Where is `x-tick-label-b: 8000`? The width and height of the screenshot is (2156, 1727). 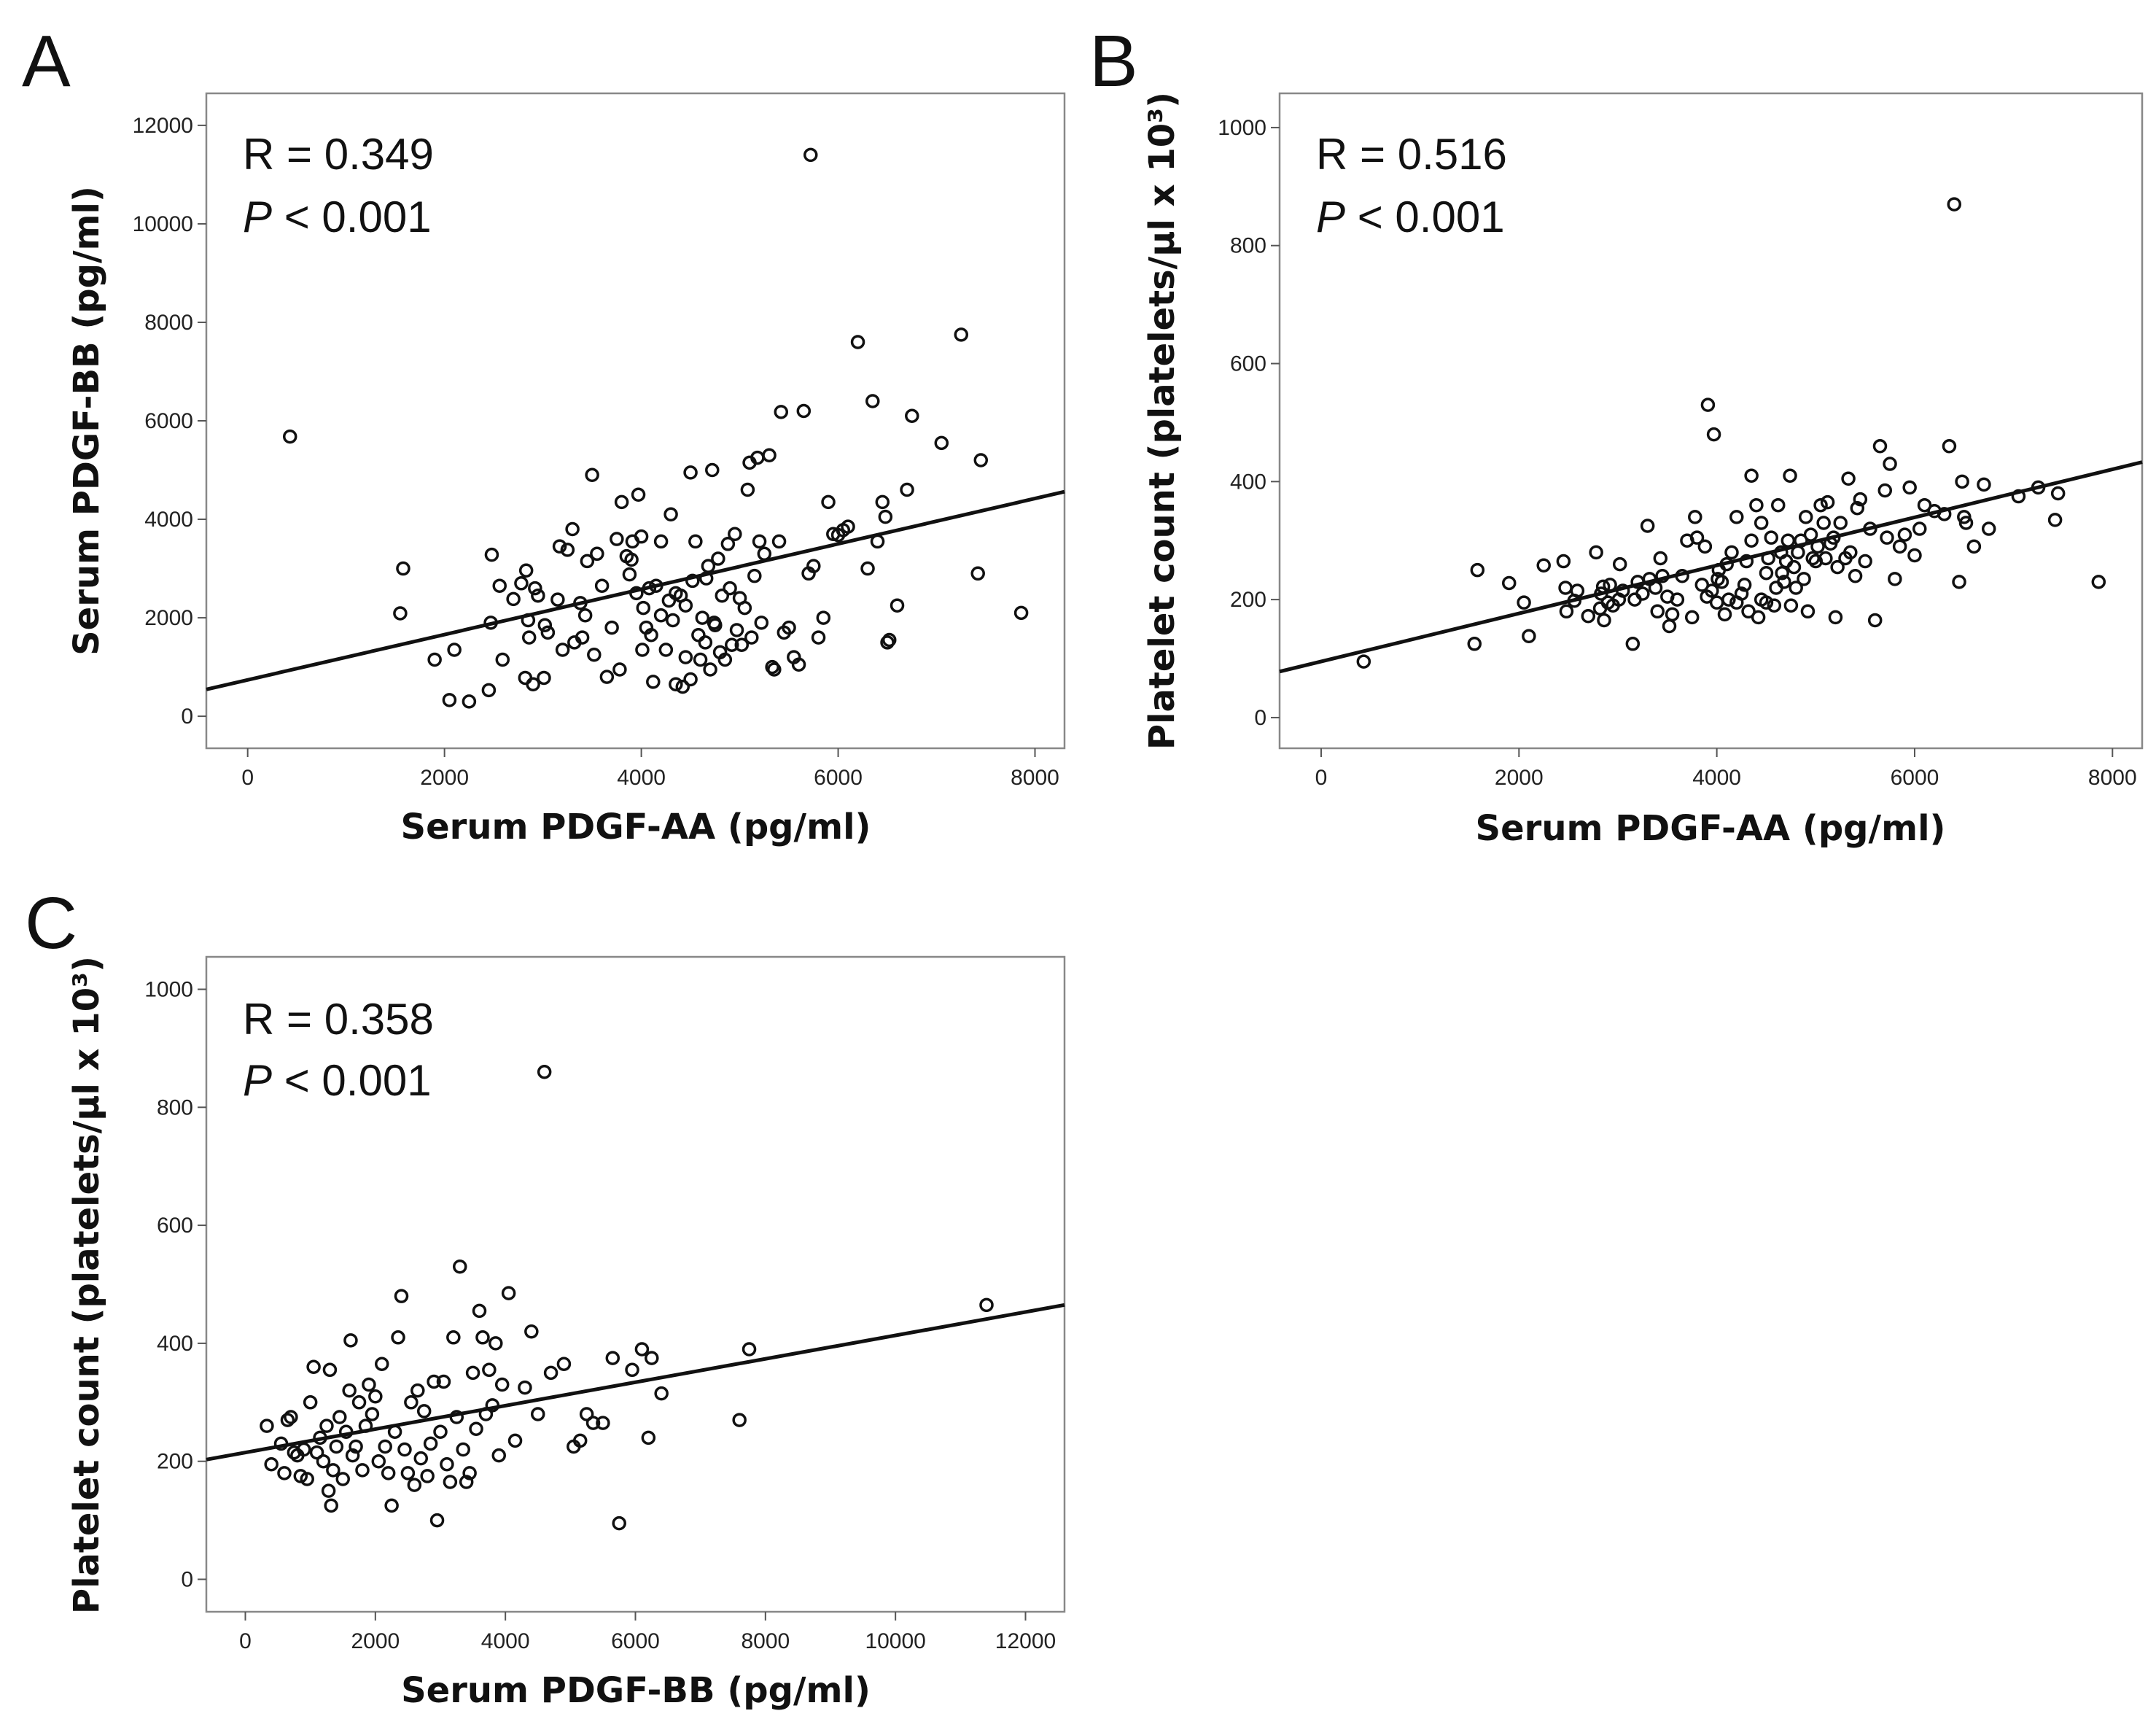 x-tick-label-b: 8000 is located at coordinates (2112, 778).